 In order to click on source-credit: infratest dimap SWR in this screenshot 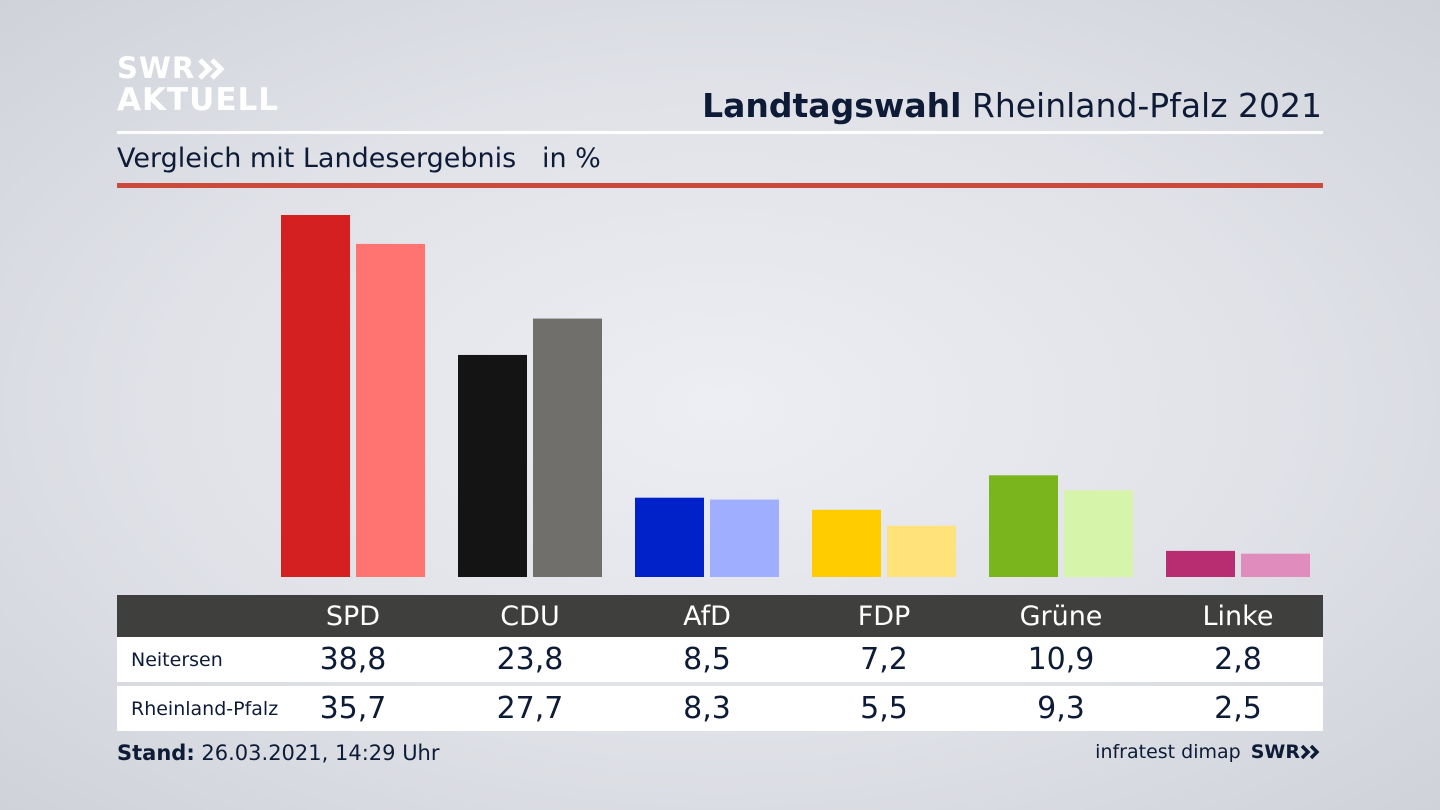, I will do `click(1208, 752)`.